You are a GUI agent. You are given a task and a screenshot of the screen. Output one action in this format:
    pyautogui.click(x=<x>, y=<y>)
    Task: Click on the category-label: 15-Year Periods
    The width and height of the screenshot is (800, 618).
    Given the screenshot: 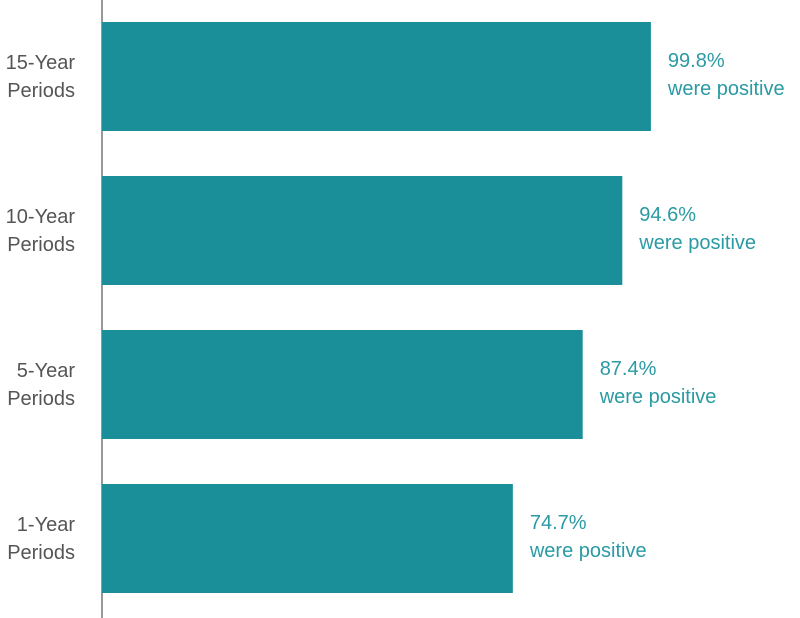 What is the action you would take?
    pyautogui.click(x=40, y=76)
    